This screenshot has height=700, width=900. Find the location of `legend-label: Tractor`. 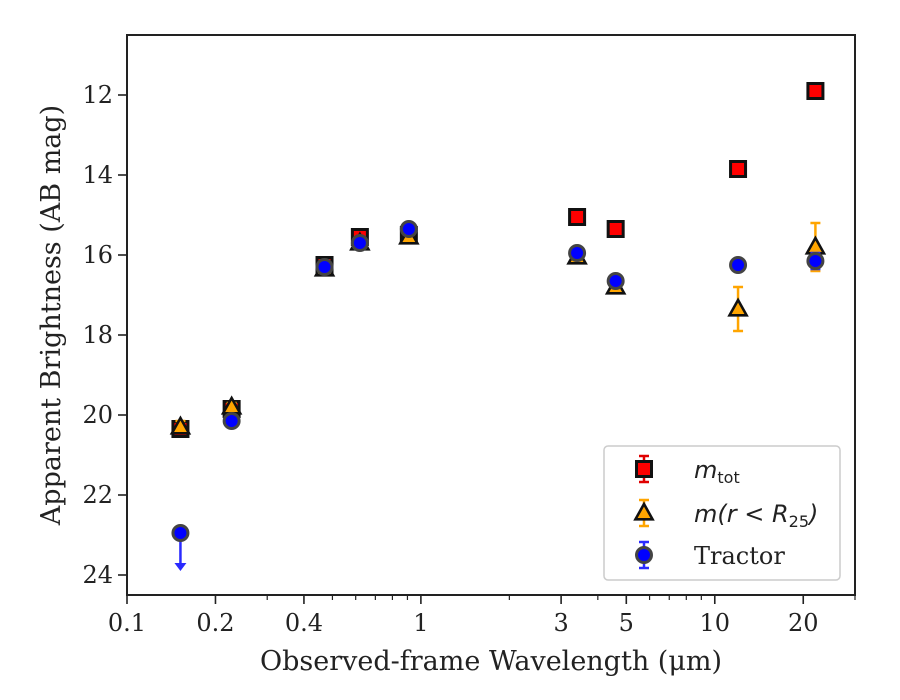

legend-label: Tractor is located at coordinates (739, 556).